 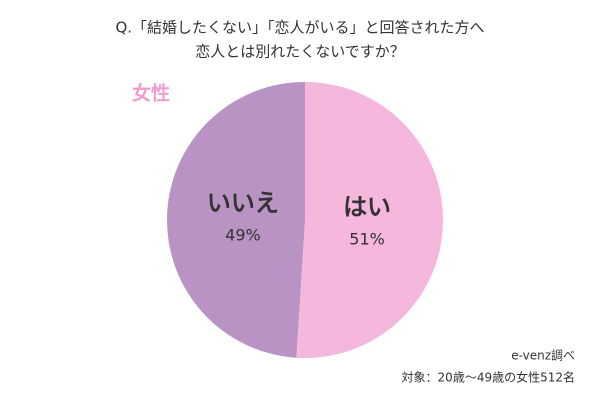 I want to click on source: e-venz調べ, so click(x=543, y=356).